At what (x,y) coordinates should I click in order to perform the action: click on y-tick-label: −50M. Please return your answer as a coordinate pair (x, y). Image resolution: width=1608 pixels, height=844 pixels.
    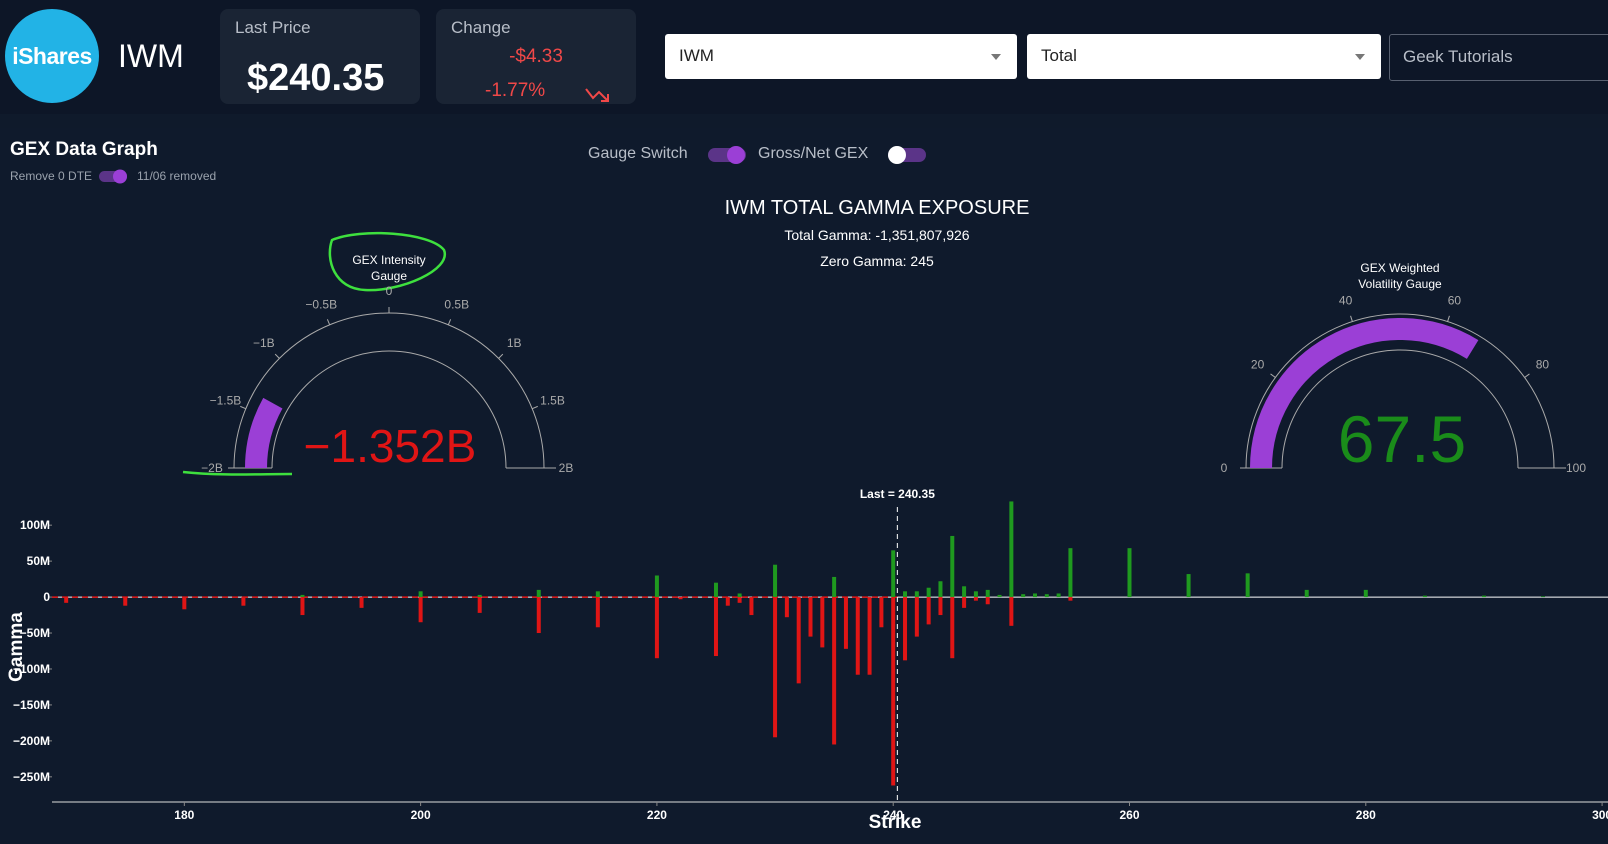
    Looking at the image, I should click on (35, 633).